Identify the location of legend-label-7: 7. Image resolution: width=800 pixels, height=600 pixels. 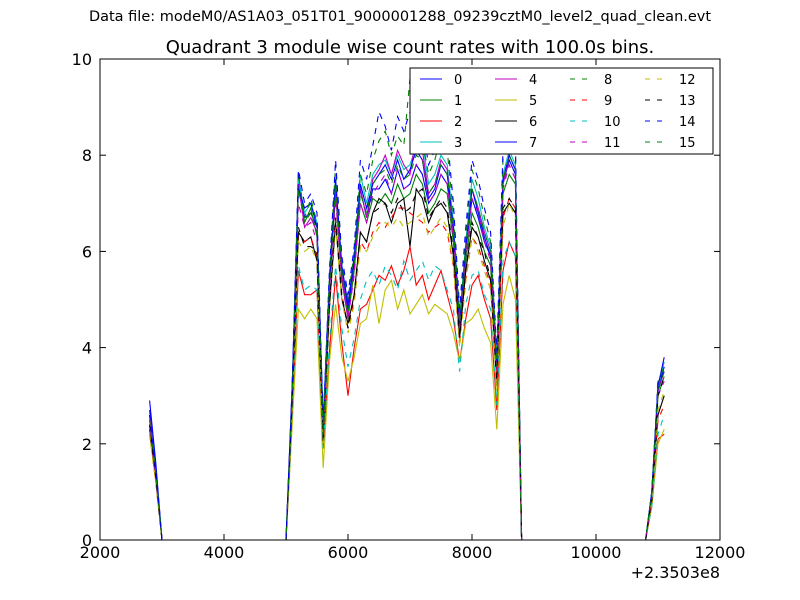
(533, 143).